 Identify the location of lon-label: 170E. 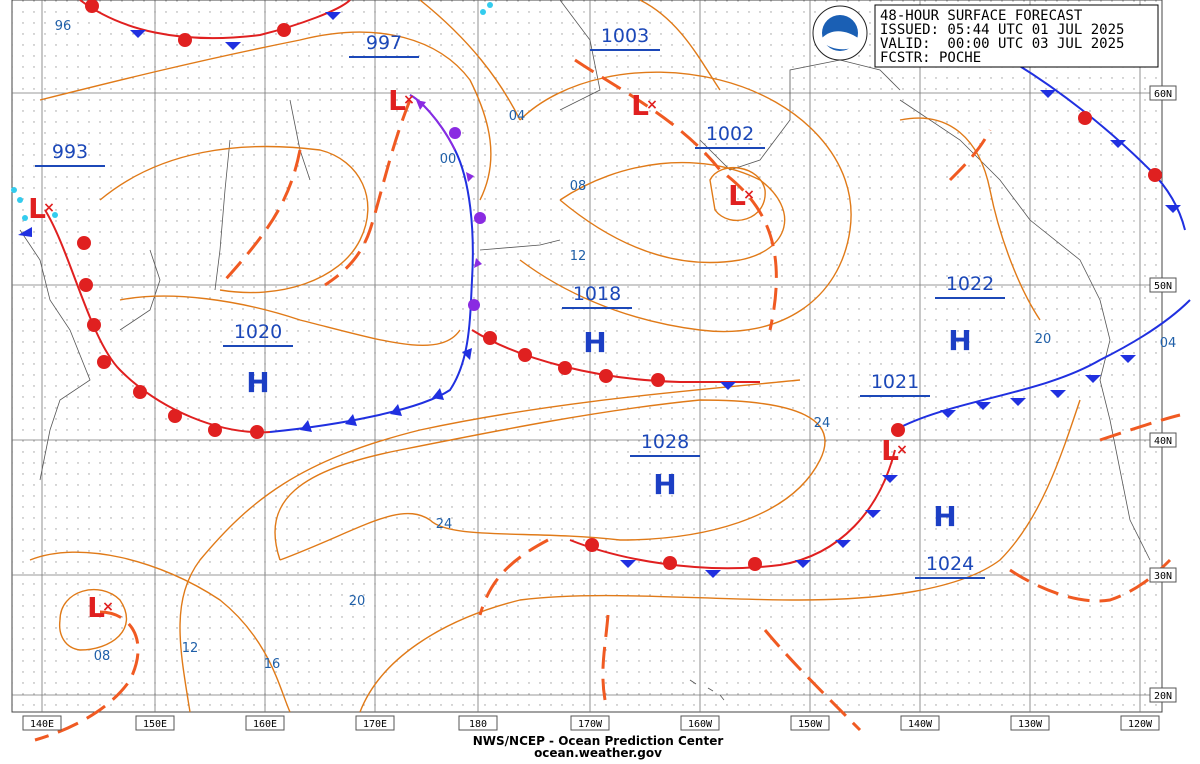
(375, 724).